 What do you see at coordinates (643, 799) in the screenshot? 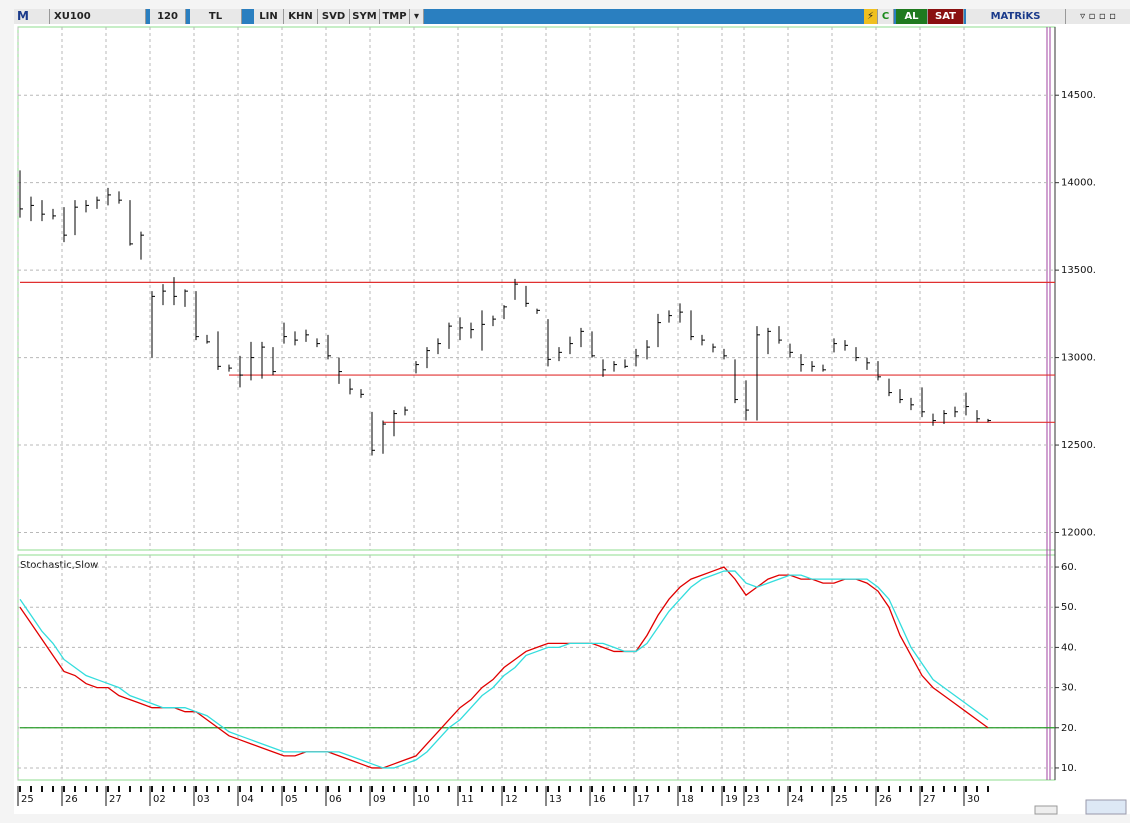
I see `x-tick-label: 17` at bounding box center [643, 799].